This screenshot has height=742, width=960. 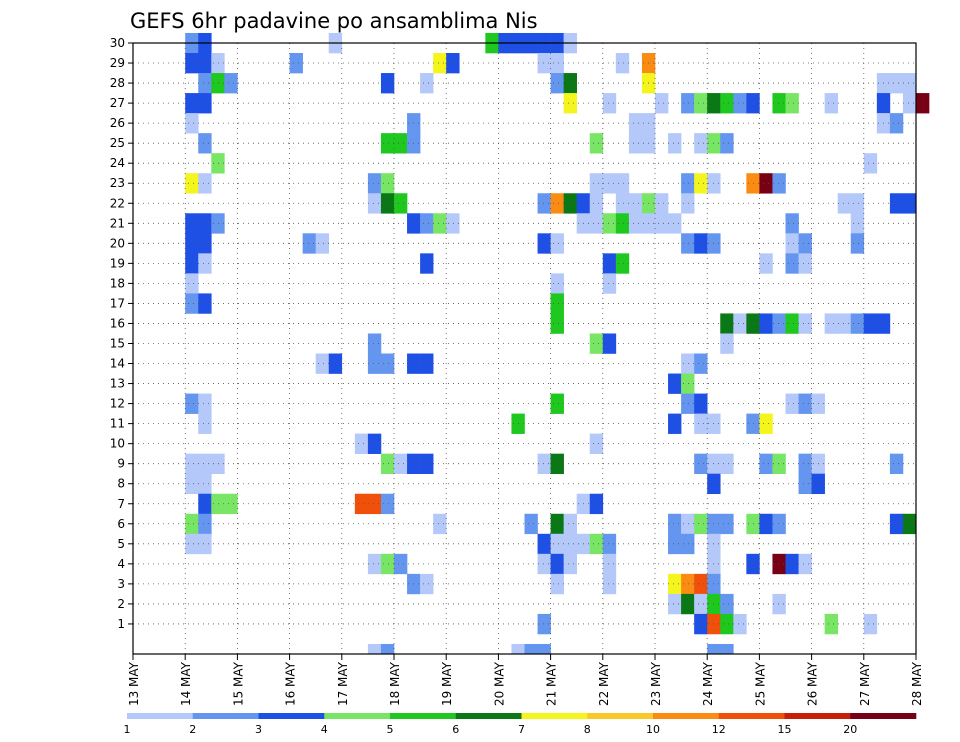 What do you see at coordinates (117, 323) in the screenshot?
I see `y-tick-label: 16` at bounding box center [117, 323].